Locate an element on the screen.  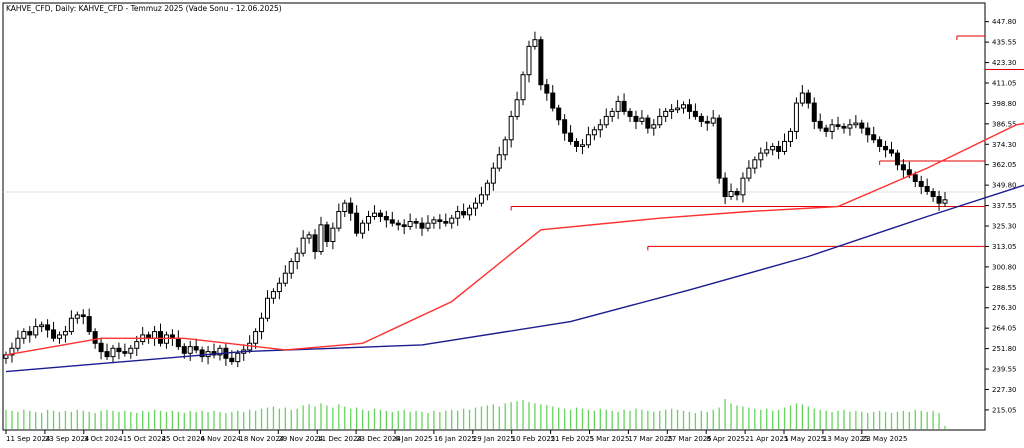
y-tick-label: 288.55 is located at coordinates (1004, 288).